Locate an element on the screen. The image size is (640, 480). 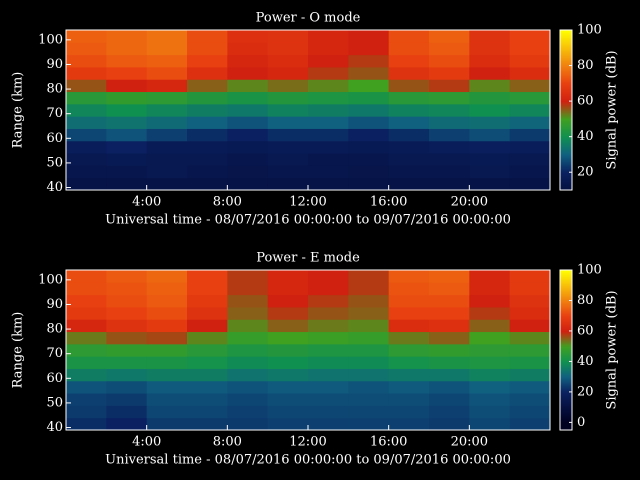
y-tick-label: 80 is located at coordinates (54, 329).